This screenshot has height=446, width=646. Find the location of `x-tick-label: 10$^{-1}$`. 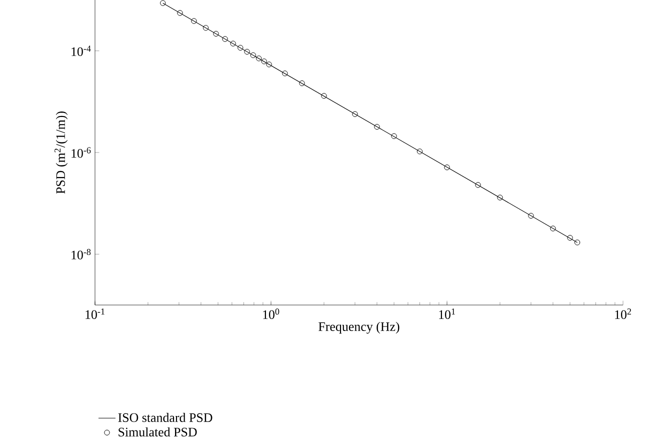

x-tick-label: 10$^{-1}$ is located at coordinates (95, 313).